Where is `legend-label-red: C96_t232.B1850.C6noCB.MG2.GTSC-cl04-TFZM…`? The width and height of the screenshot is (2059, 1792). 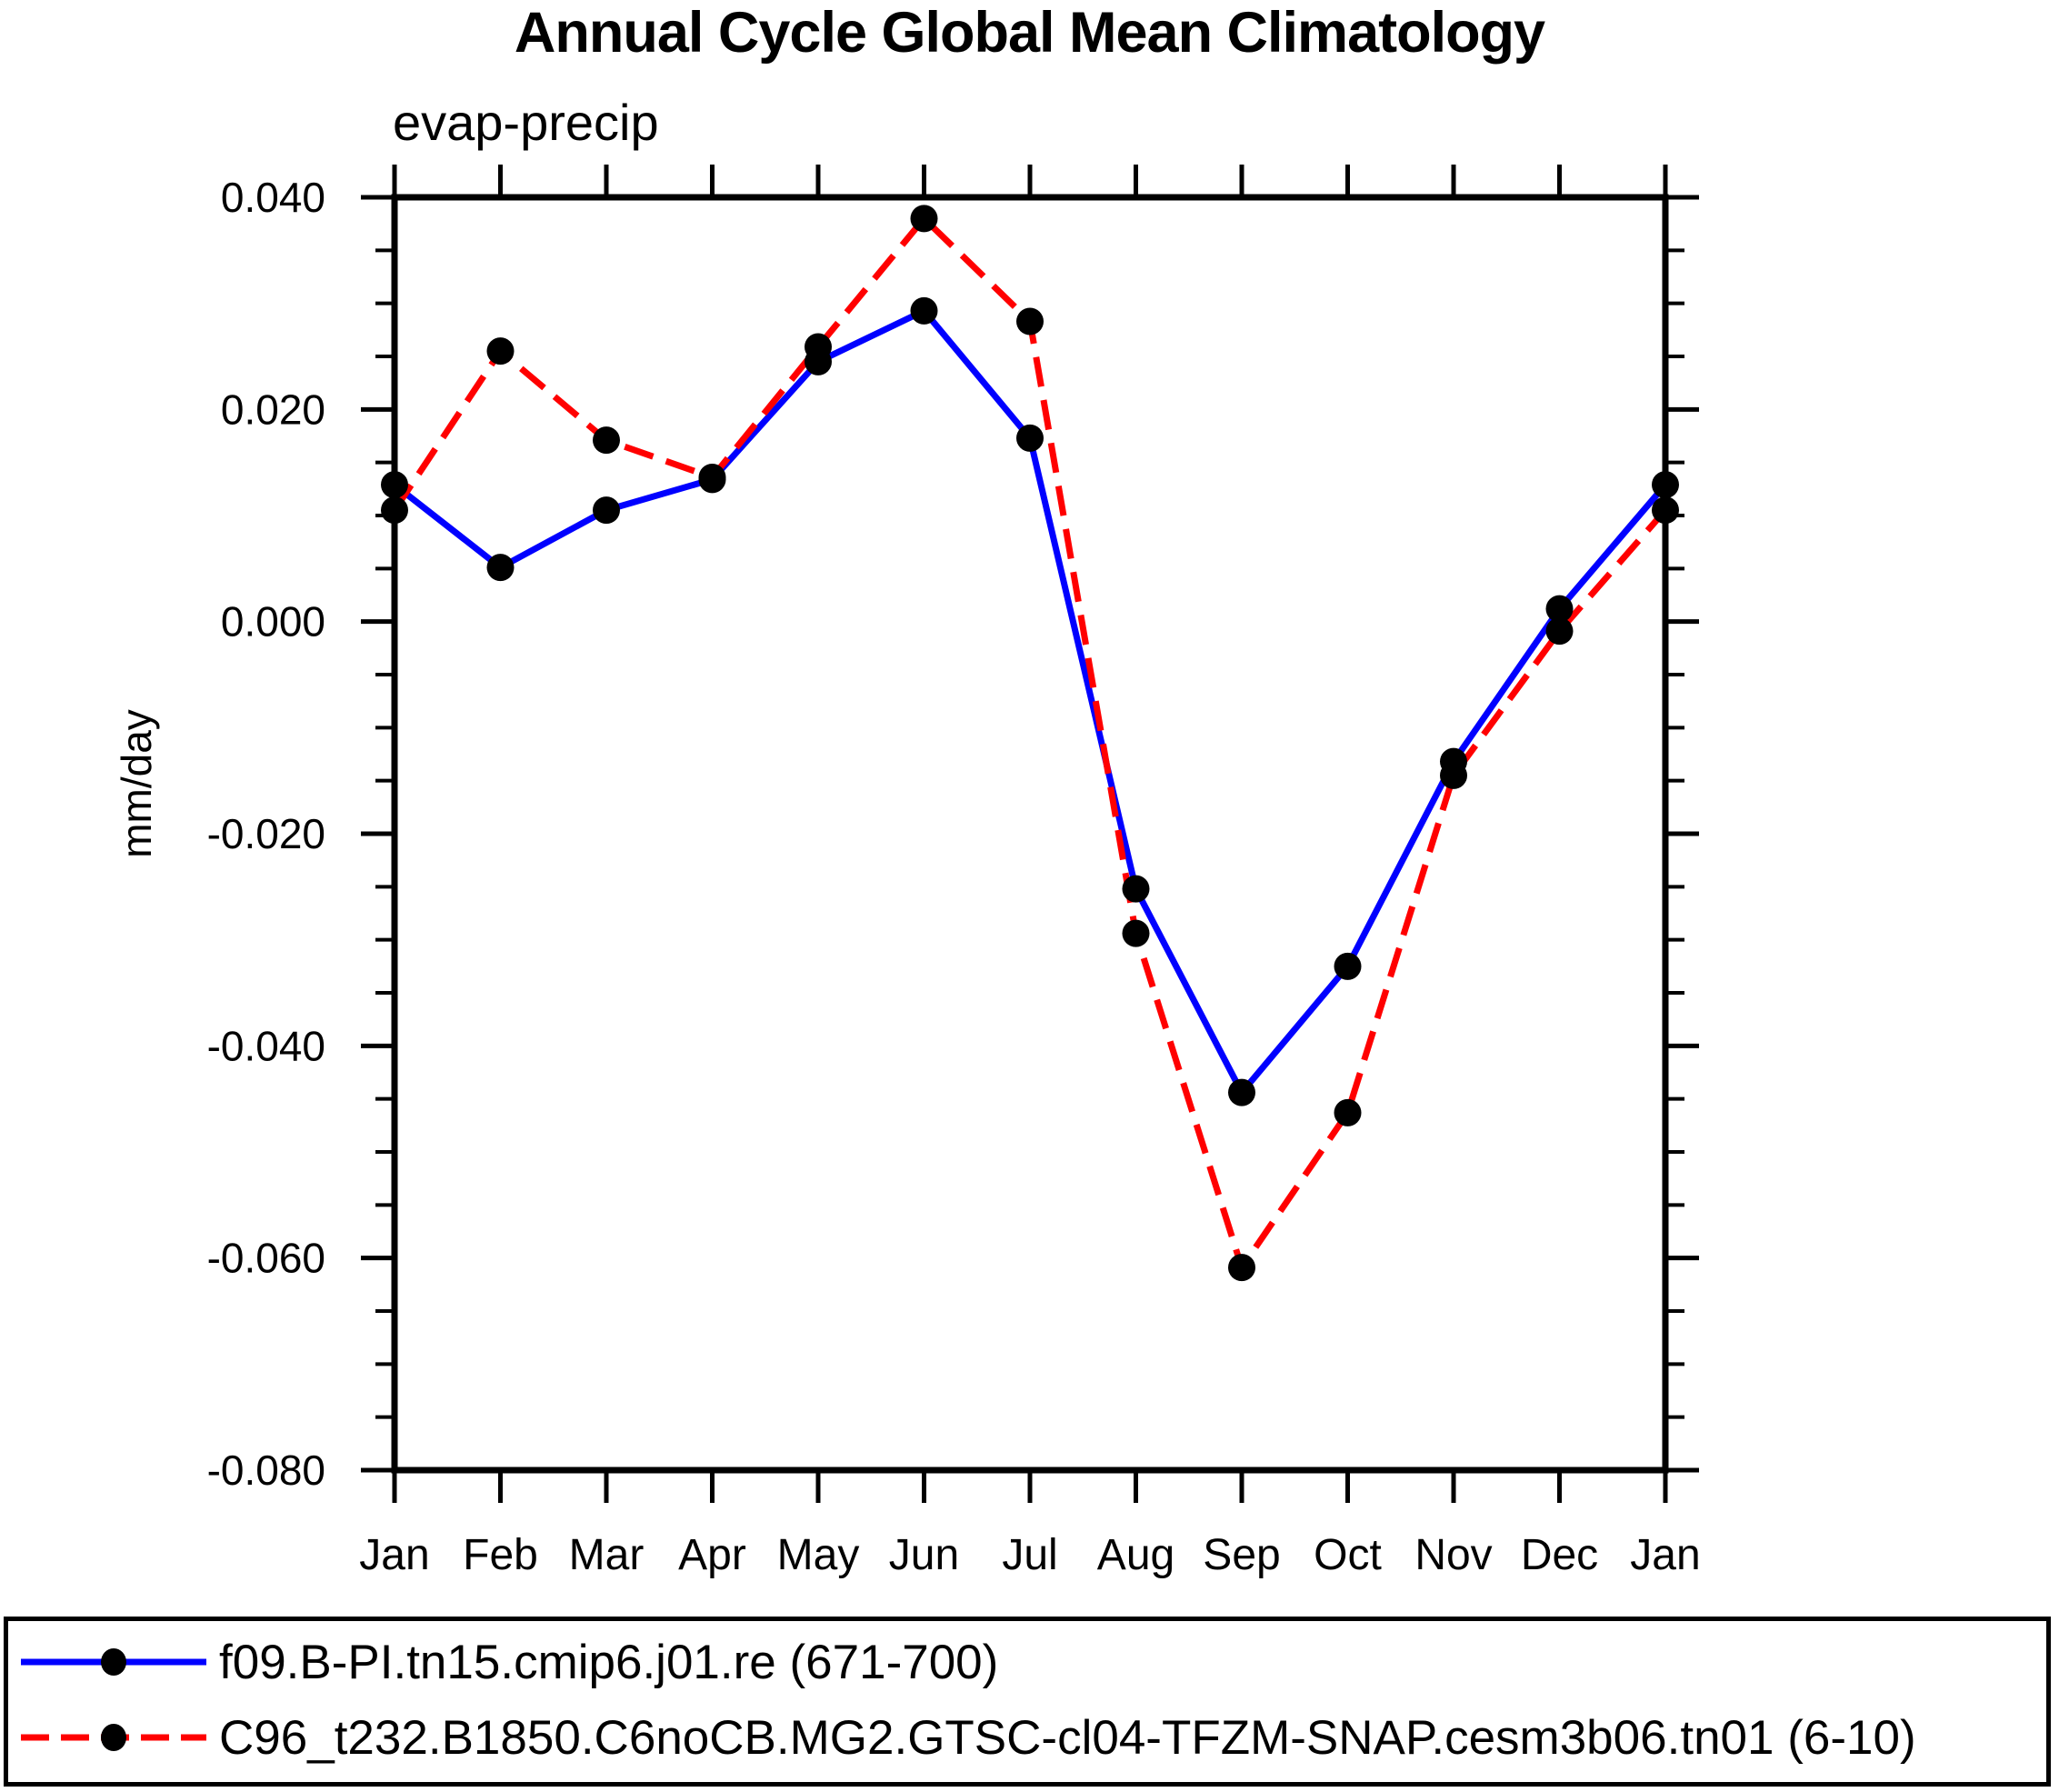 legend-label-red: C96_t232.B1850.C6noCB.MG2.GTSC-cl04-TFZM… is located at coordinates (1067, 1737).